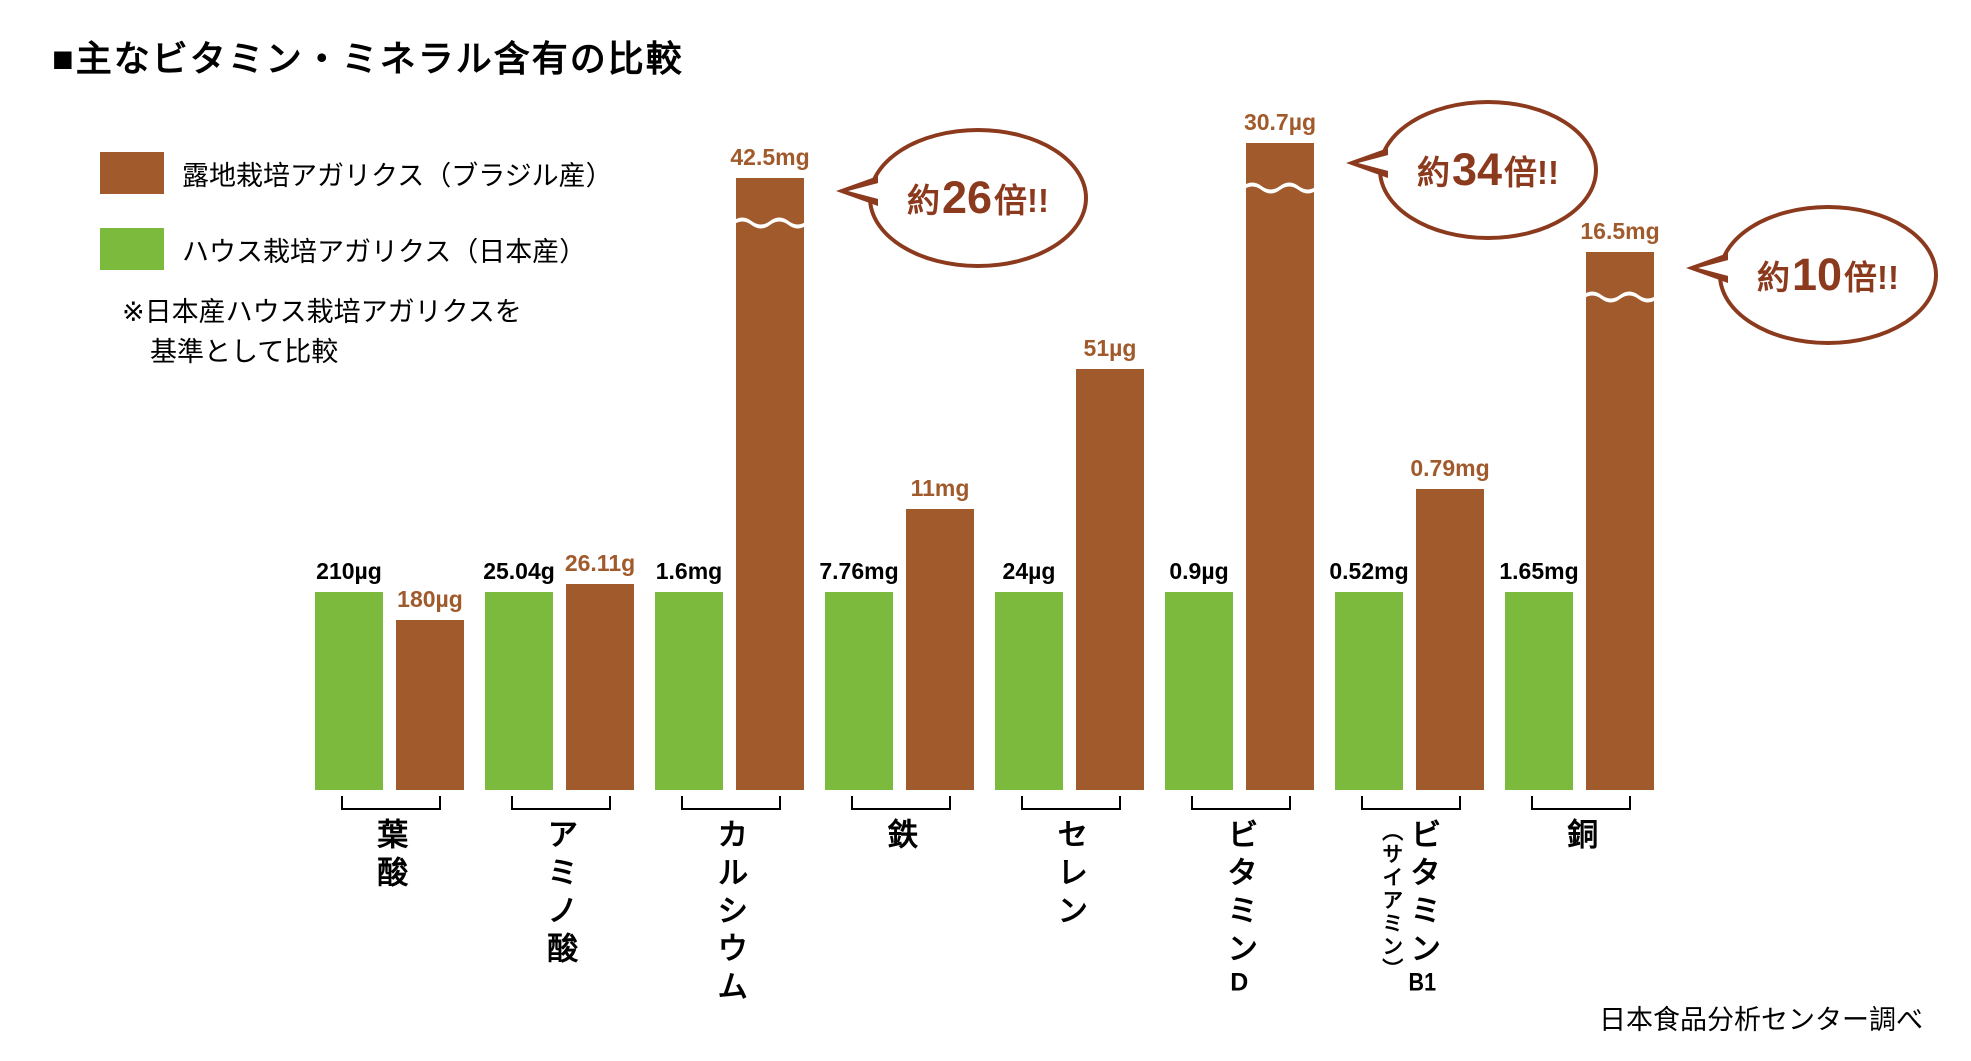 The width and height of the screenshot is (1971, 1061). Describe the element at coordinates (1280, 122) in the screenshot. I see `field-value-label: 30.7µg` at that location.